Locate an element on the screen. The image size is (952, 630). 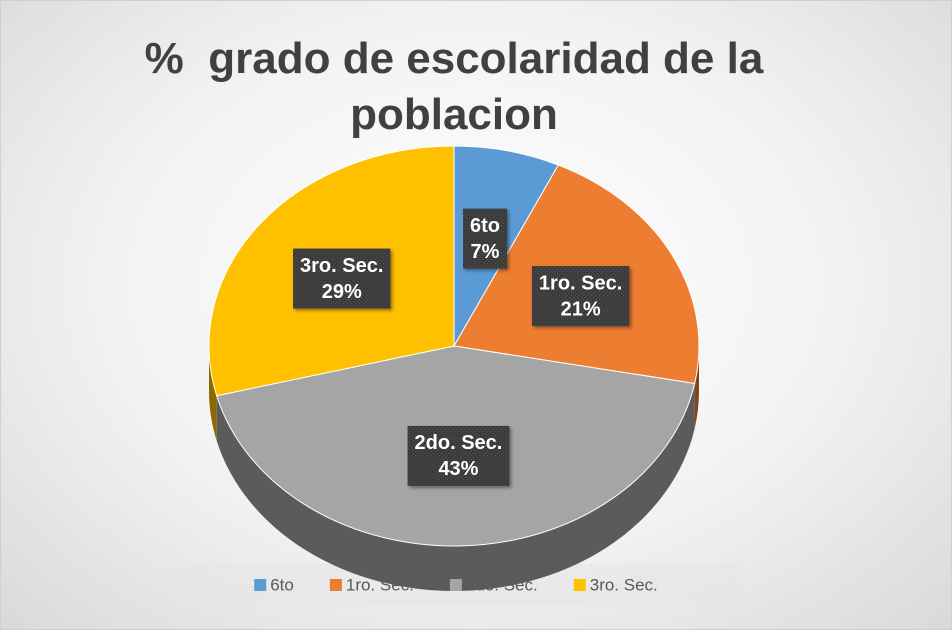
data-label-category: 1ro. Sec. is located at coordinates (580, 283).